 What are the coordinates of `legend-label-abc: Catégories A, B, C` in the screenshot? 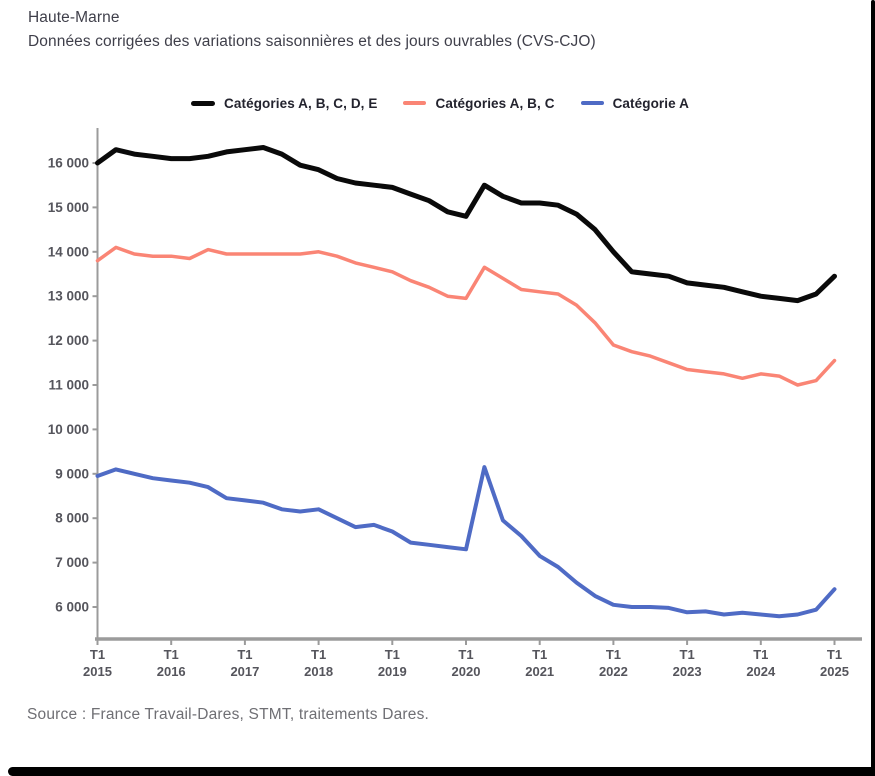 It's located at (495, 103).